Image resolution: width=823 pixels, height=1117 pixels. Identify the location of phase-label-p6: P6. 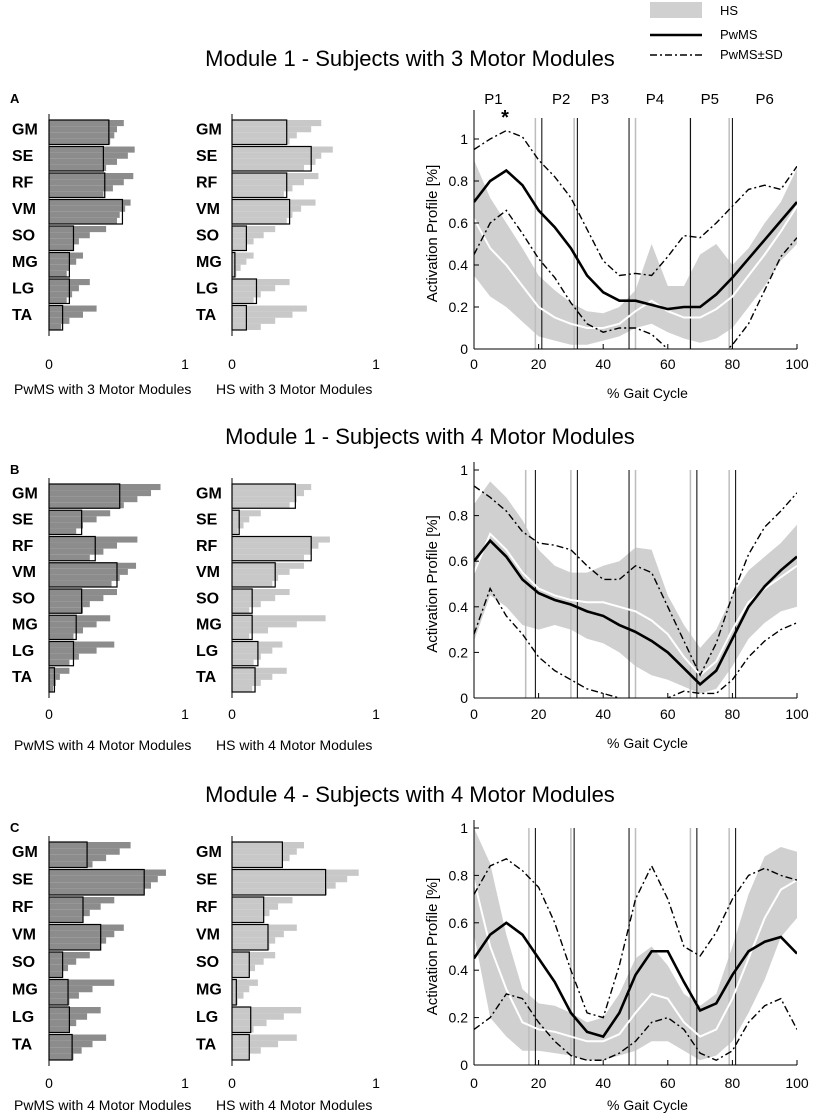
(765, 99).